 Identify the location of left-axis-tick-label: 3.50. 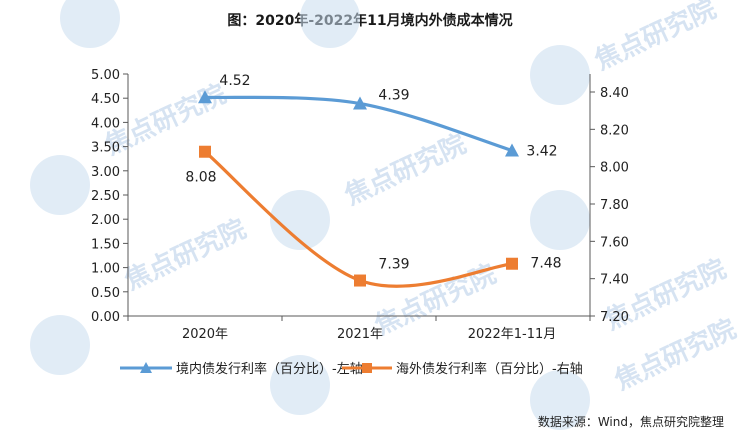
(105, 148).